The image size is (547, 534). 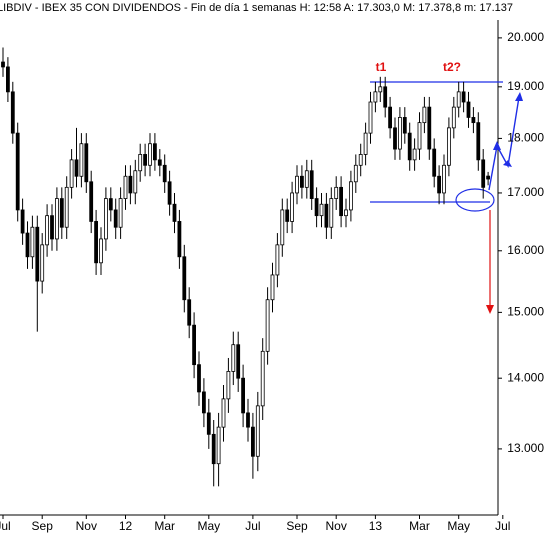 I want to click on y-tick-label: 18.000, so click(x=525, y=138).